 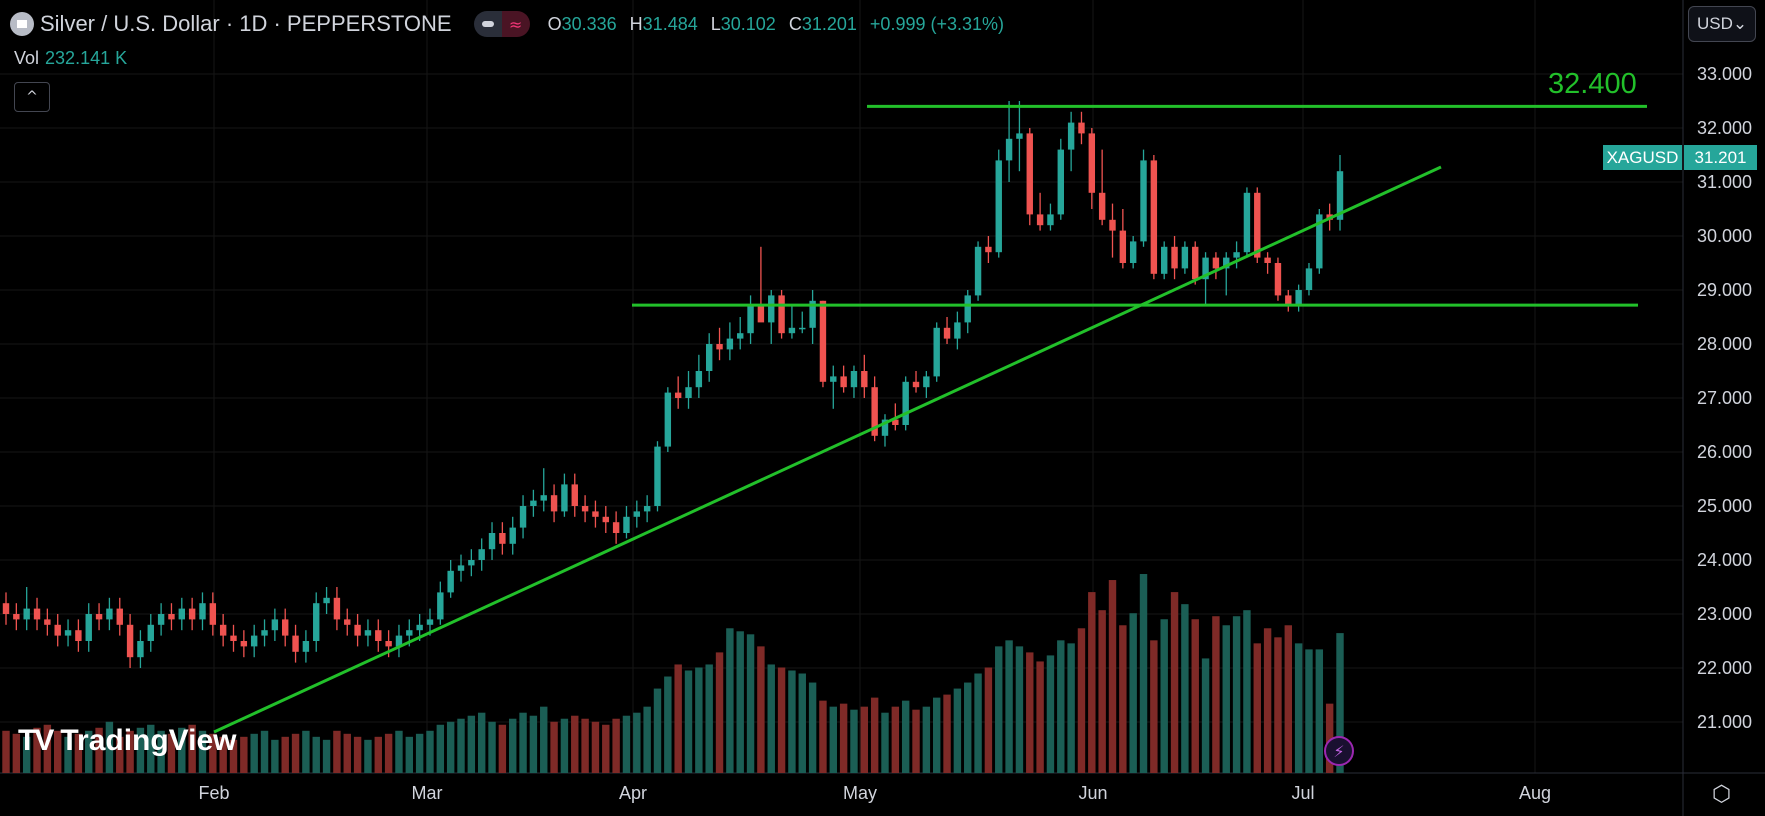 I want to click on time-tick-label: May, so click(x=860, y=793).